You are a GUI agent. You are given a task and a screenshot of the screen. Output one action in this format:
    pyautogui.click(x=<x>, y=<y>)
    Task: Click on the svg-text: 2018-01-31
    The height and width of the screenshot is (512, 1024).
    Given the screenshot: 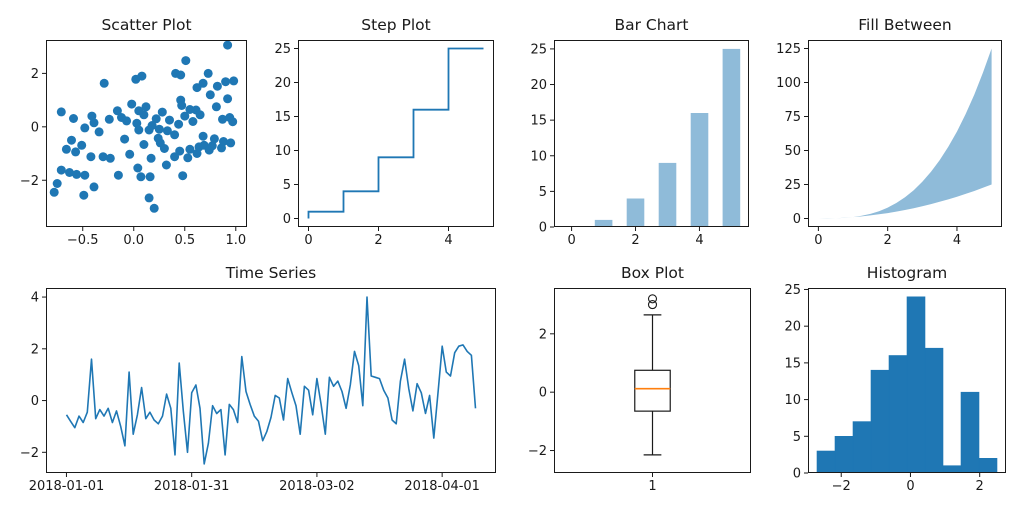 What is the action you would take?
    pyautogui.click(x=192, y=486)
    